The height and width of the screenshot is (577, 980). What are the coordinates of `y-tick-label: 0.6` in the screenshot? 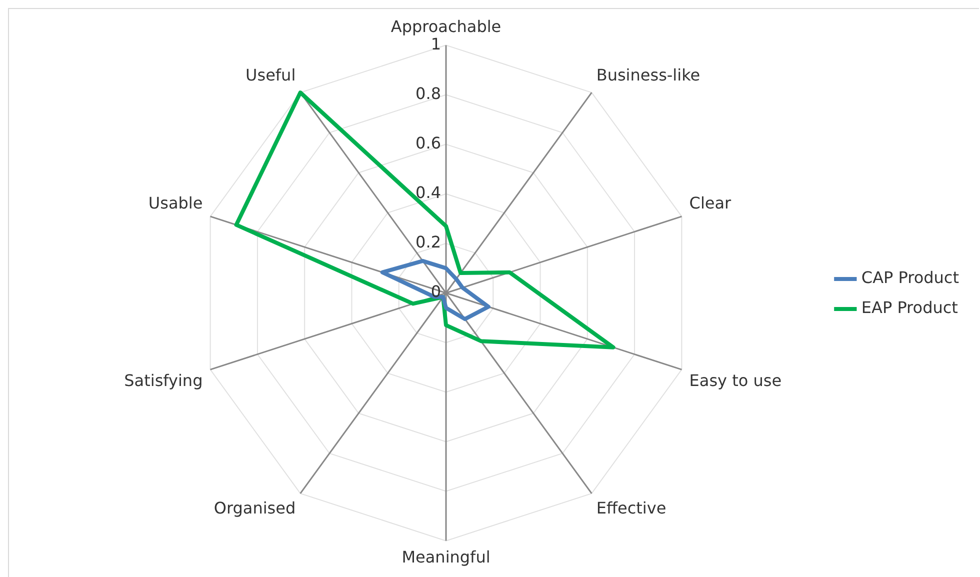 It's located at (428, 142).